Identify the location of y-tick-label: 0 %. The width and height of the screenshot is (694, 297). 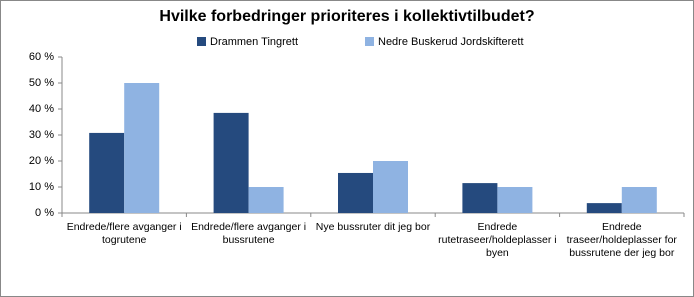
(44, 213).